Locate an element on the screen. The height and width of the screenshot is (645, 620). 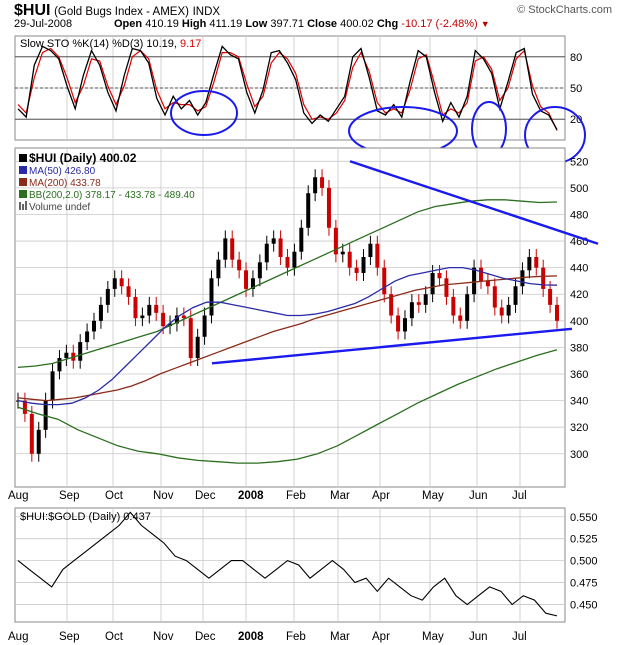
exchange: INDX is located at coordinates (206, 12).